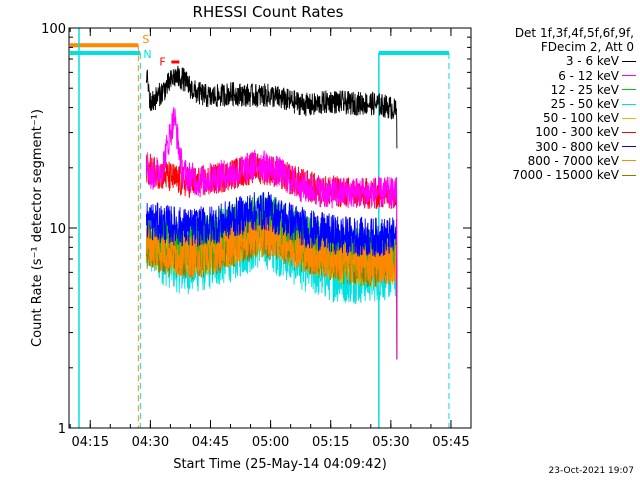  I want to click on x-tick-label-4: 05:15, so click(330, 442).